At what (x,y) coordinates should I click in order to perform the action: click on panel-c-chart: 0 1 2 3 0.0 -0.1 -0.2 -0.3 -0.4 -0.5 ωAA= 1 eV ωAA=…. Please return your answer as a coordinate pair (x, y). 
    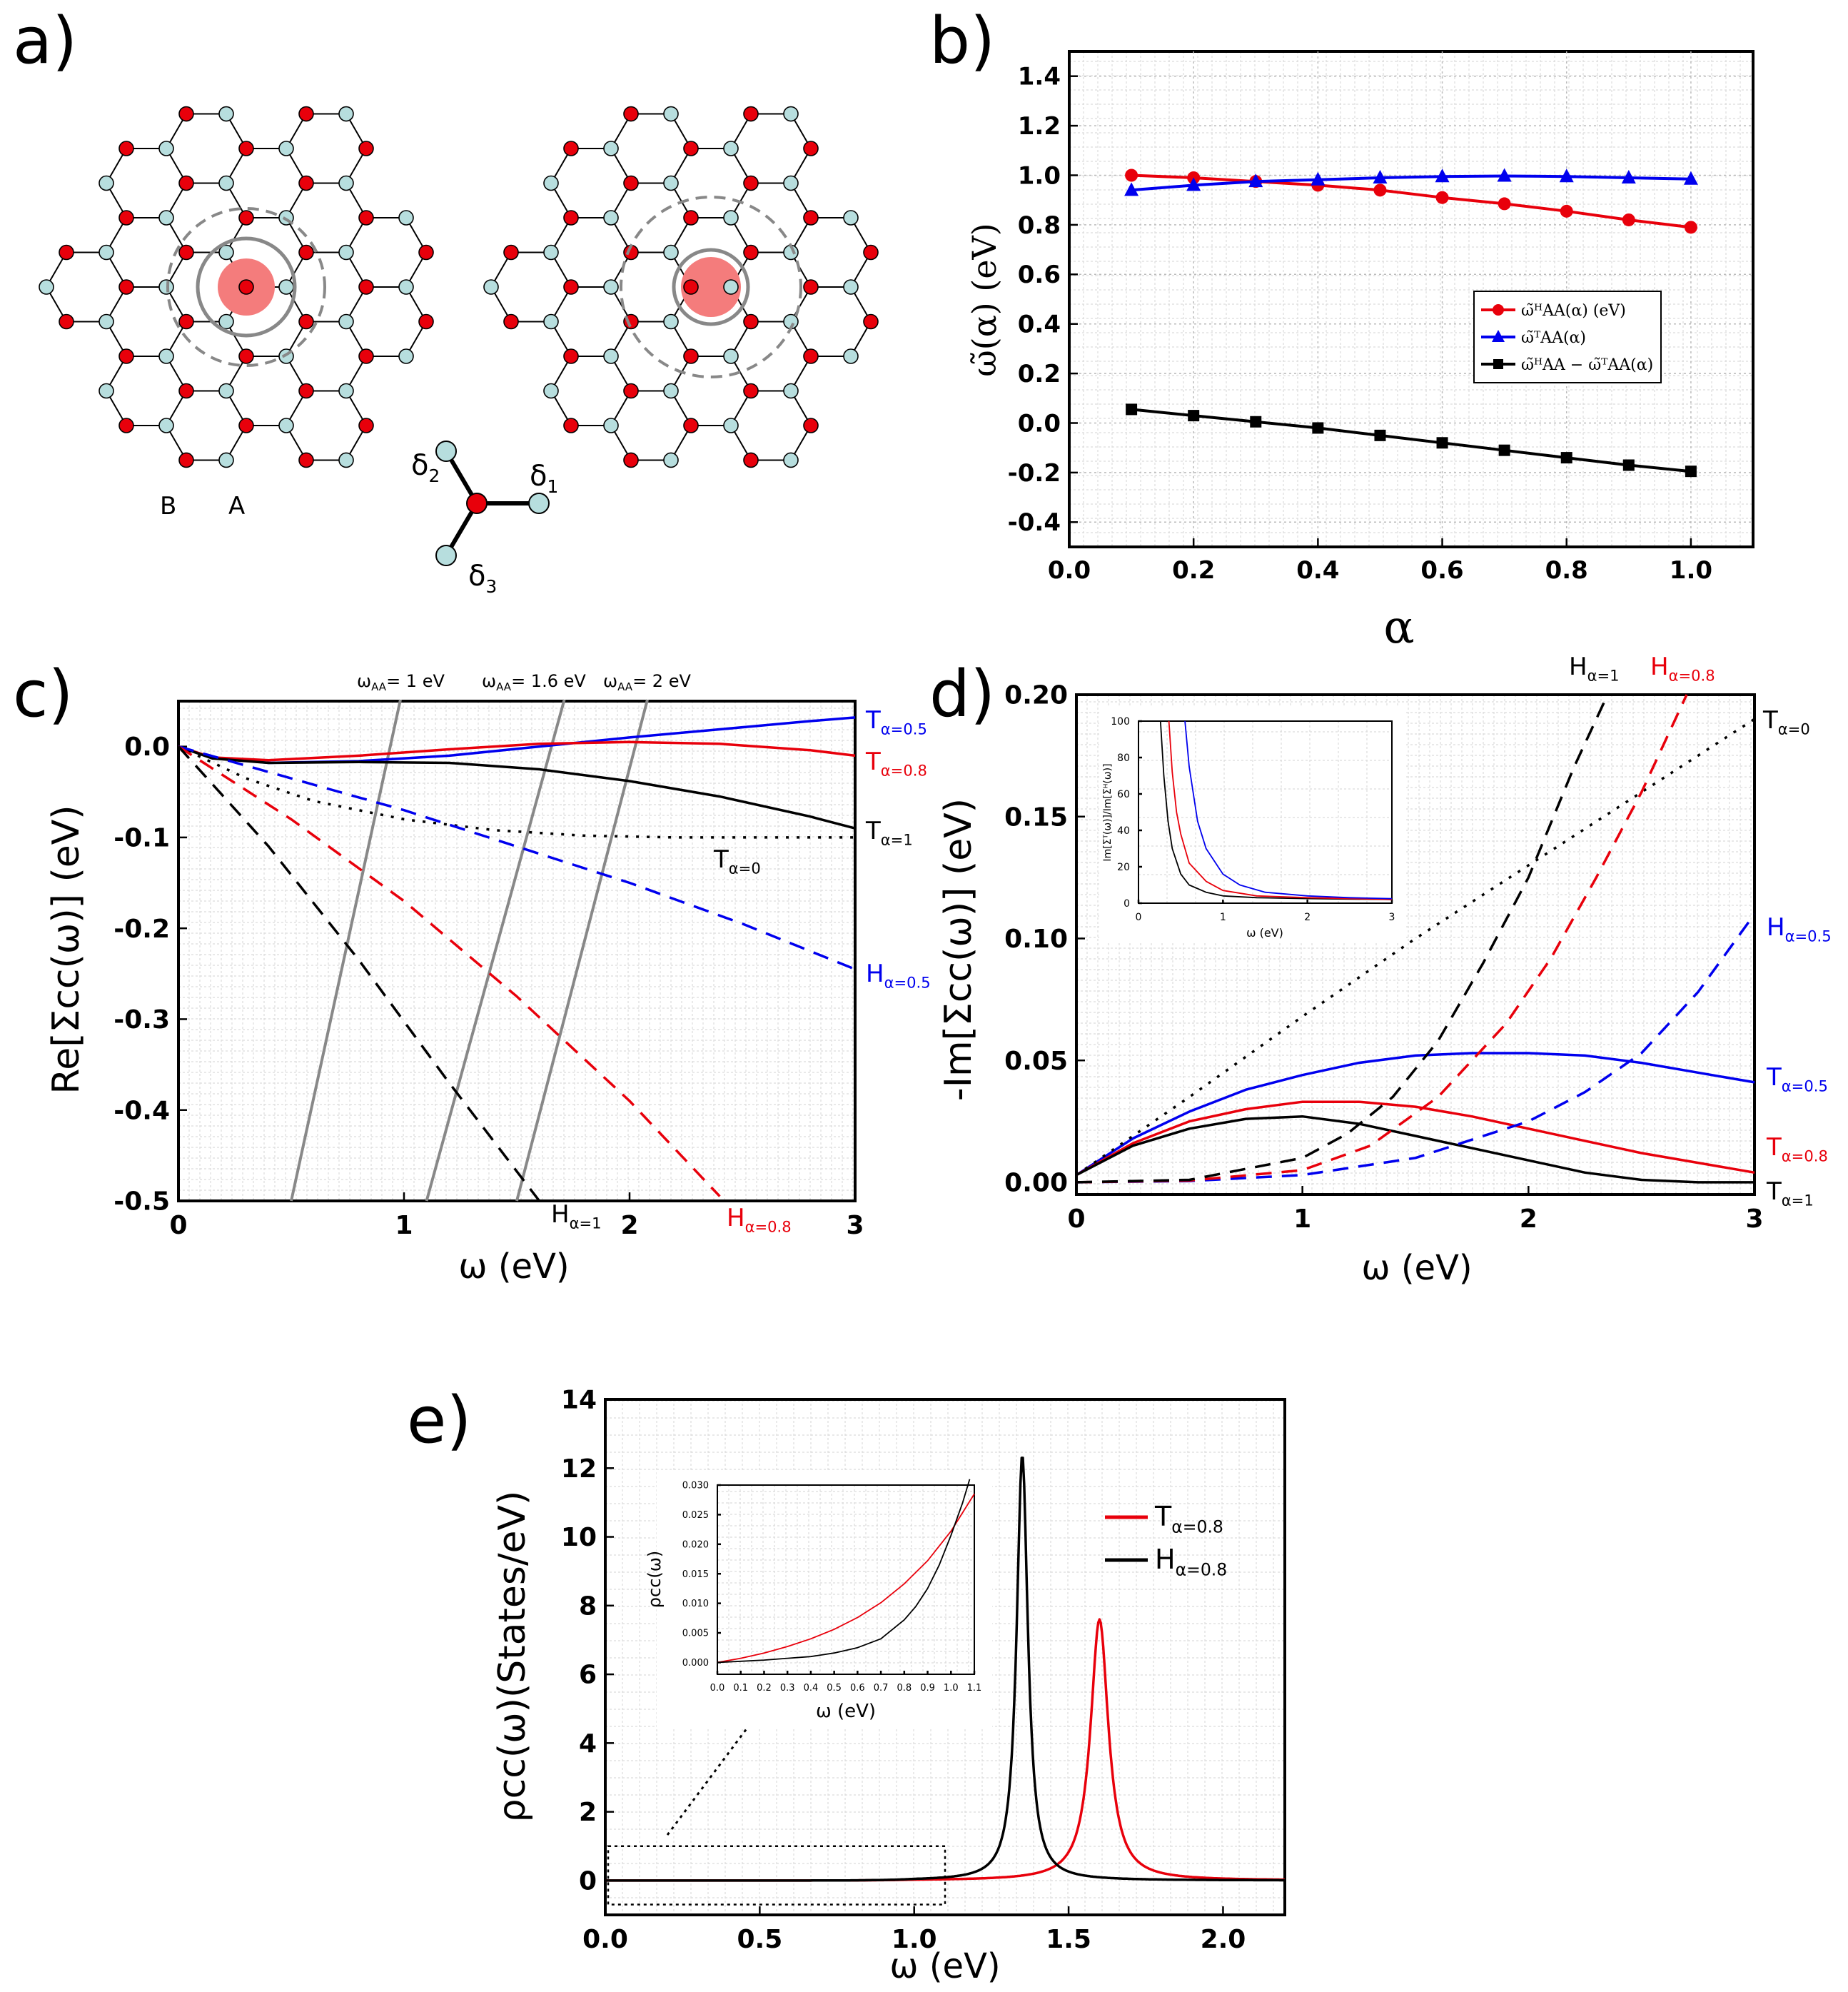
    Looking at the image, I should click on (488, 979).